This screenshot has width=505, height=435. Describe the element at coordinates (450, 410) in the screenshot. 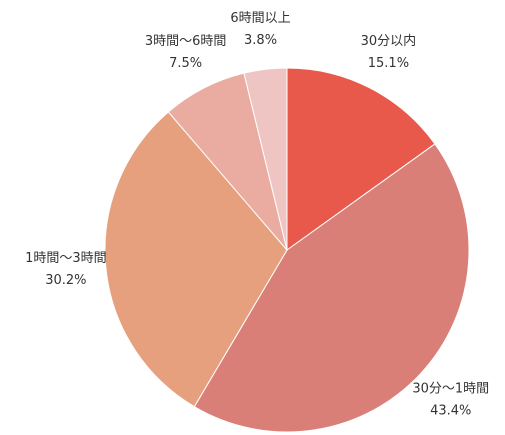

I see `slice-value: 43.4%` at that location.